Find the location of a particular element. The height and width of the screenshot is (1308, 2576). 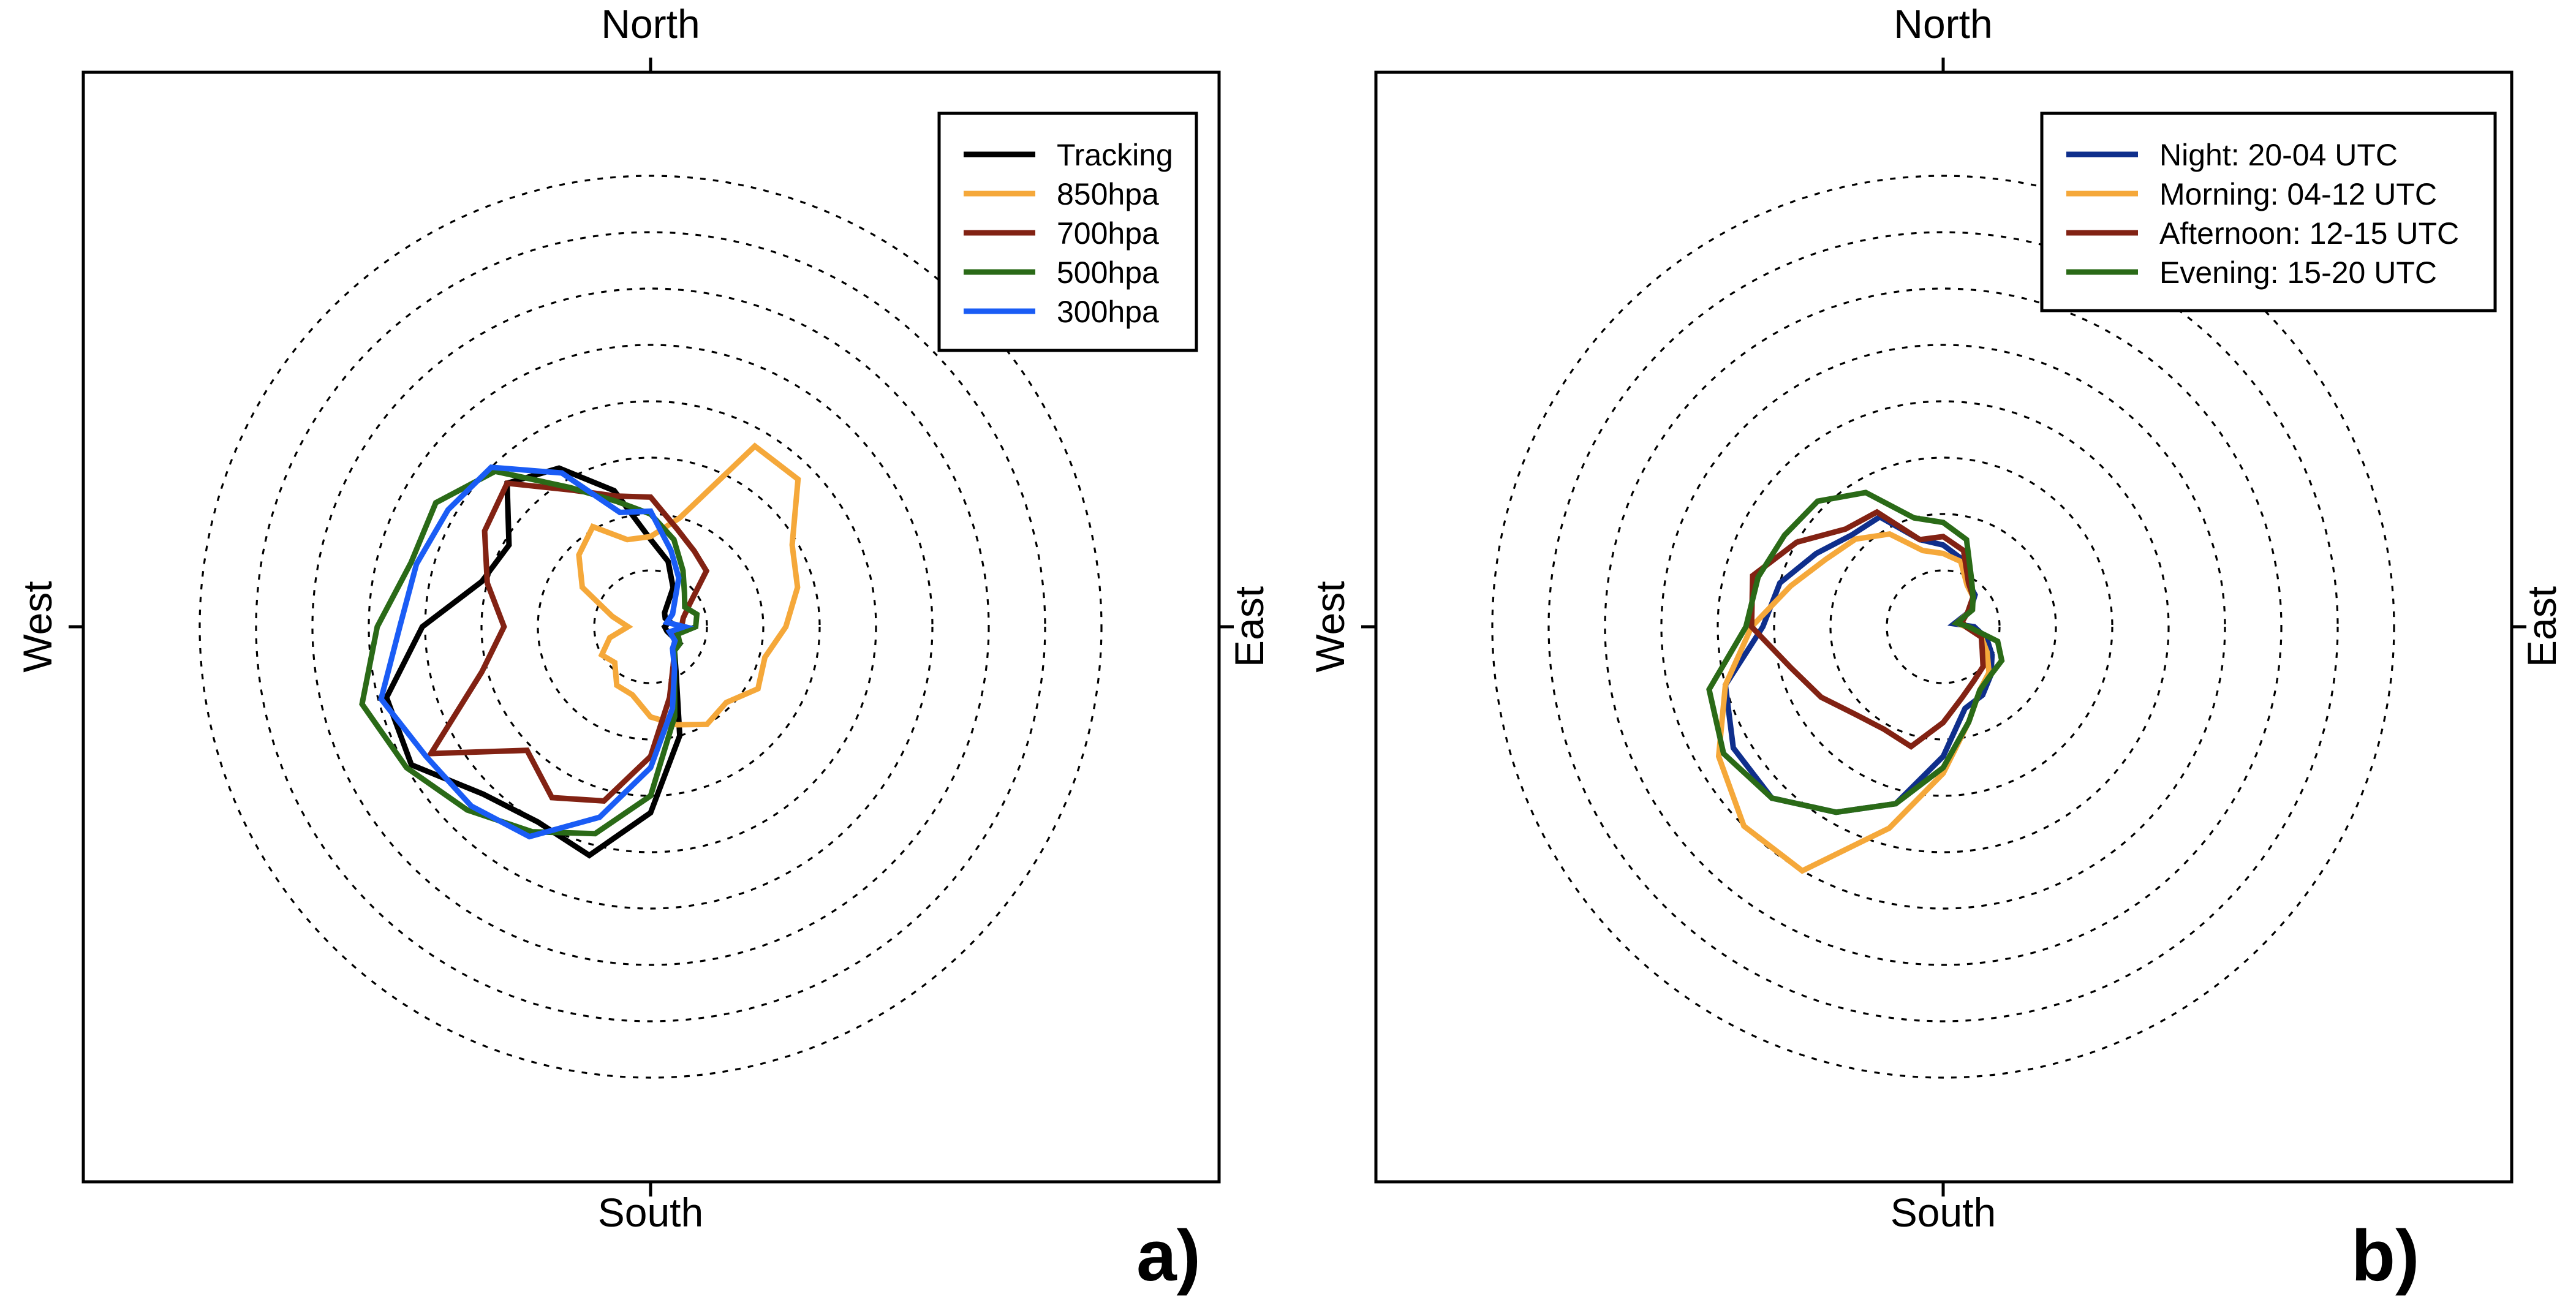

legend-label: Morning: 04-12 UTC is located at coordinates (2298, 194).